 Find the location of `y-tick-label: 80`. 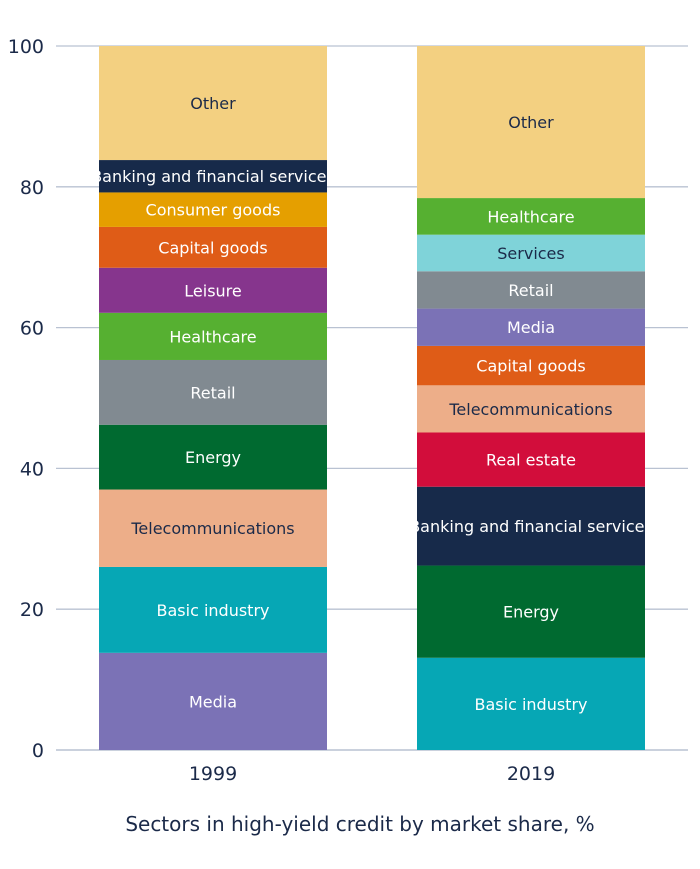

y-tick-label: 80 is located at coordinates (32, 188).